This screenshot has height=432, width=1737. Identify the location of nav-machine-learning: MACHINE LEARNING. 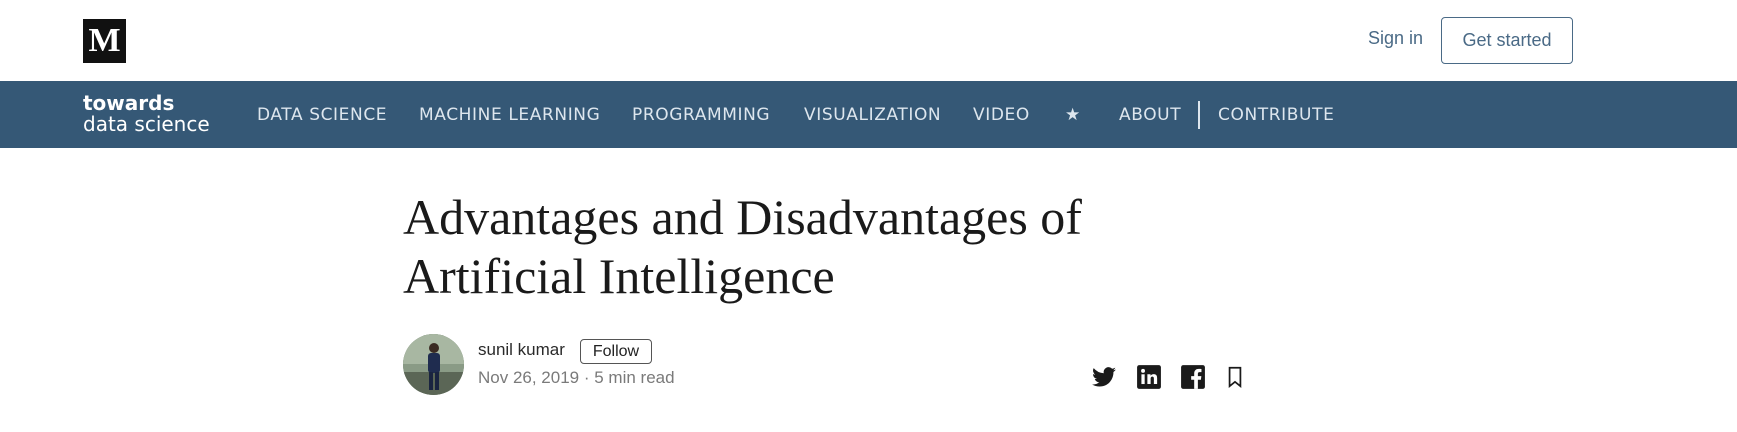
(510, 115).